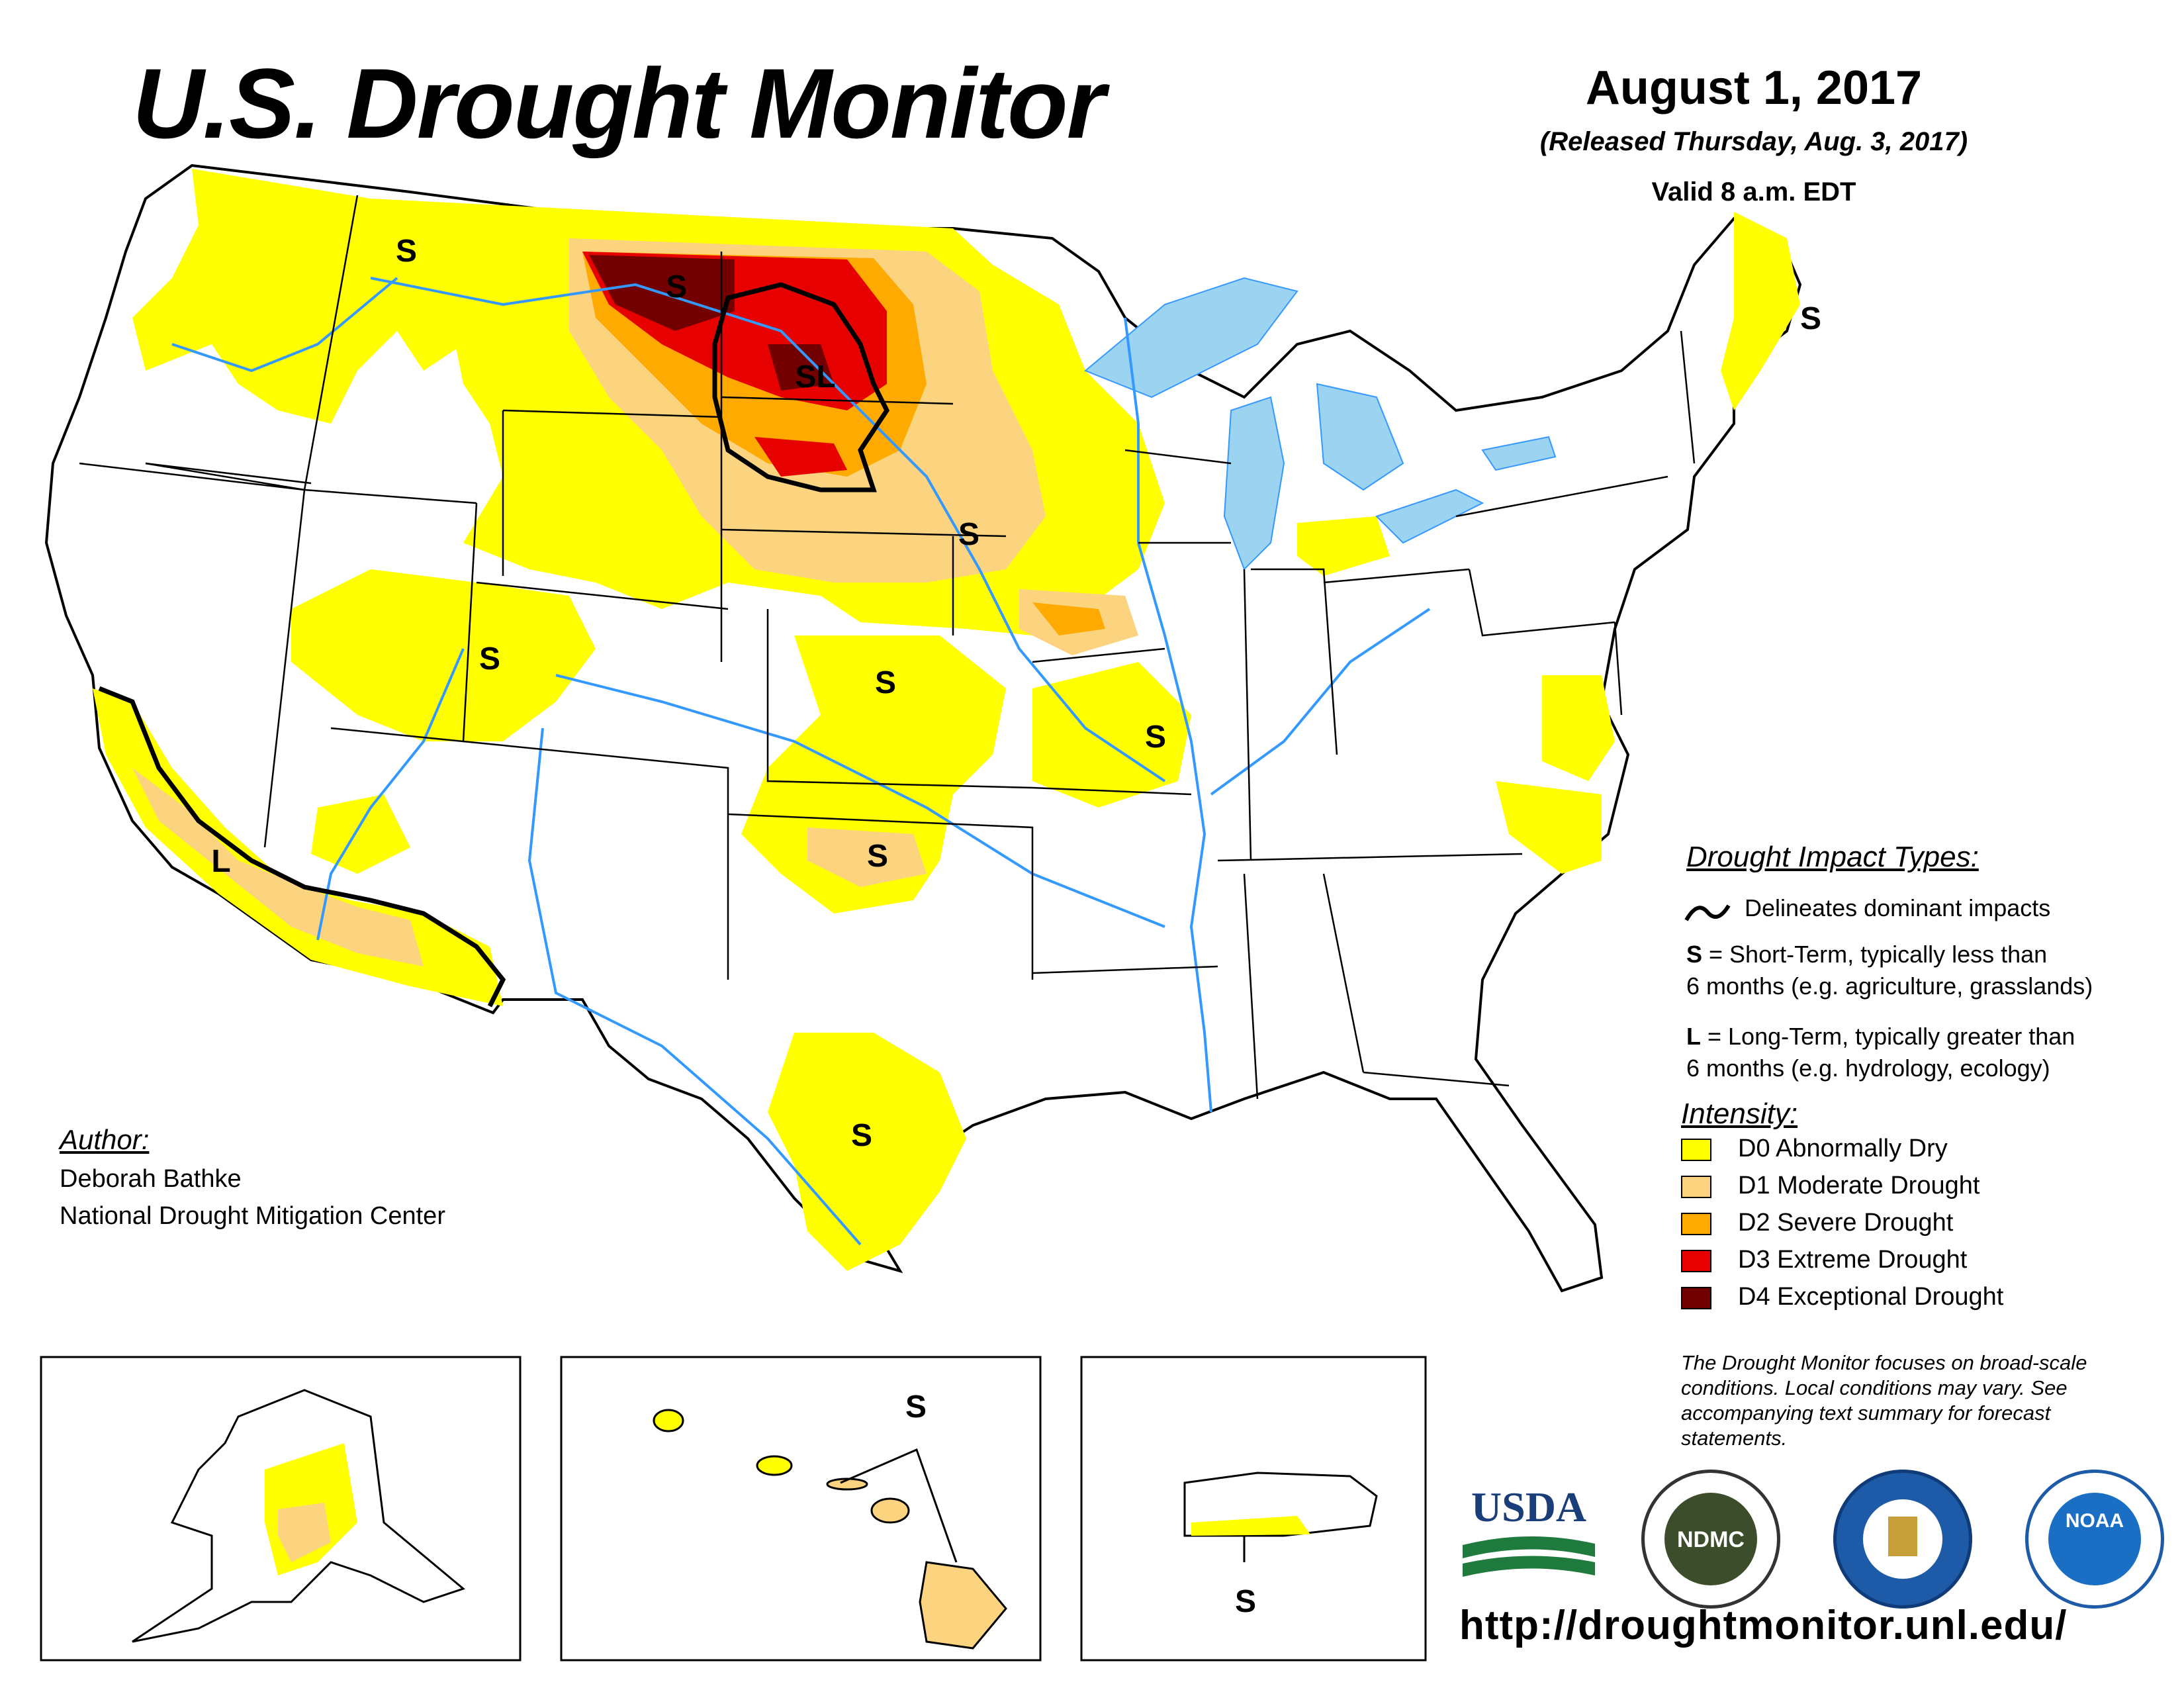 Image resolution: width=2184 pixels, height=1688 pixels. Describe the element at coordinates (105, 1139) in the screenshot. I see `author-heading: Author:` at that location.